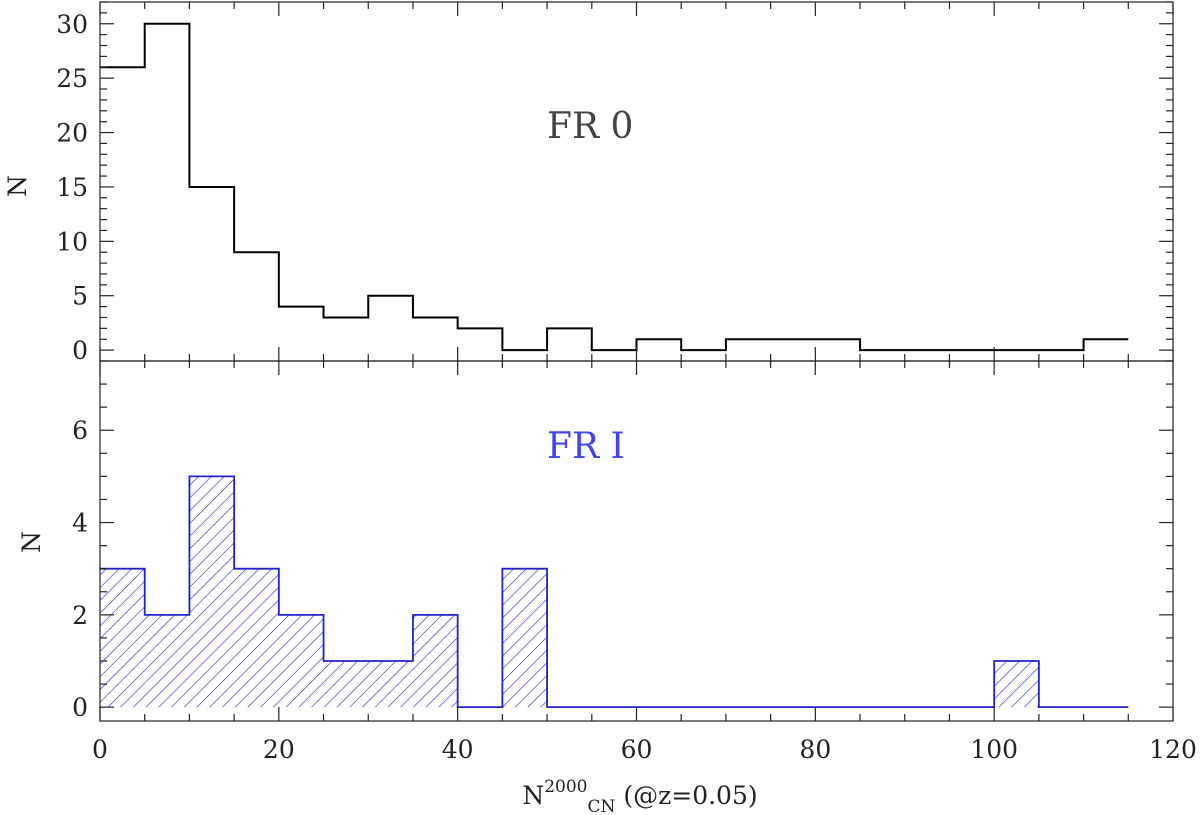  I want to click on x-tick-label: 100, so click(994, 749).